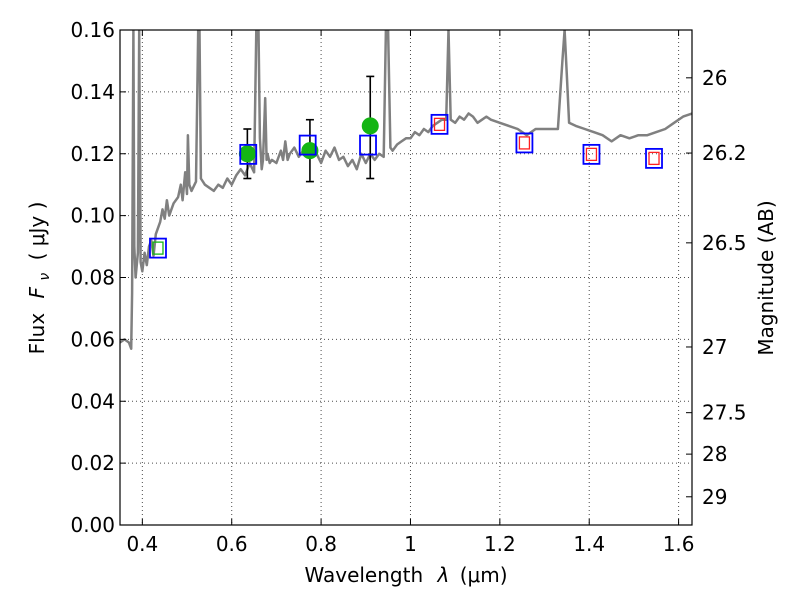 This screenshot has height=600, width=800. What do you see at coordinates (321, 544) in the screenshot?
I see `x-tick-label: 0.8` at bounding box center [321, 544].